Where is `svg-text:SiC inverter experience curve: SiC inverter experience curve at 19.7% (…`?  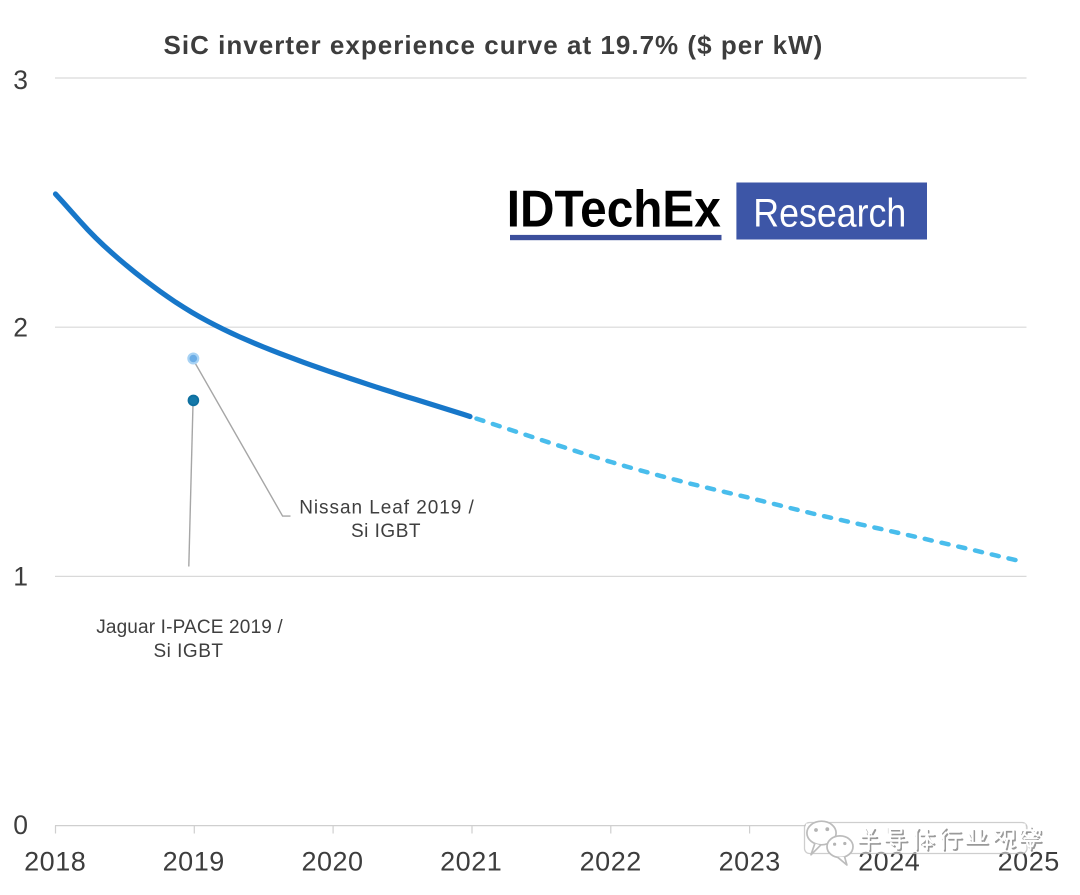
svg-text:SiC inverter experience curve: SiC inverter experience curve at 19.7% (… is located at coordinates (494, 45).